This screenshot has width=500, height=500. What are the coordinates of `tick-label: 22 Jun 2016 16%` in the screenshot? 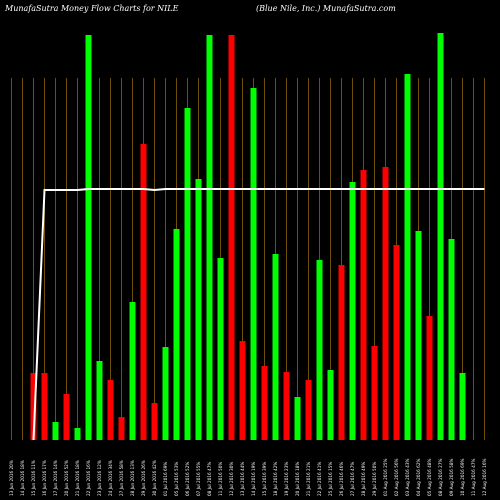 It's located at (88, 478).